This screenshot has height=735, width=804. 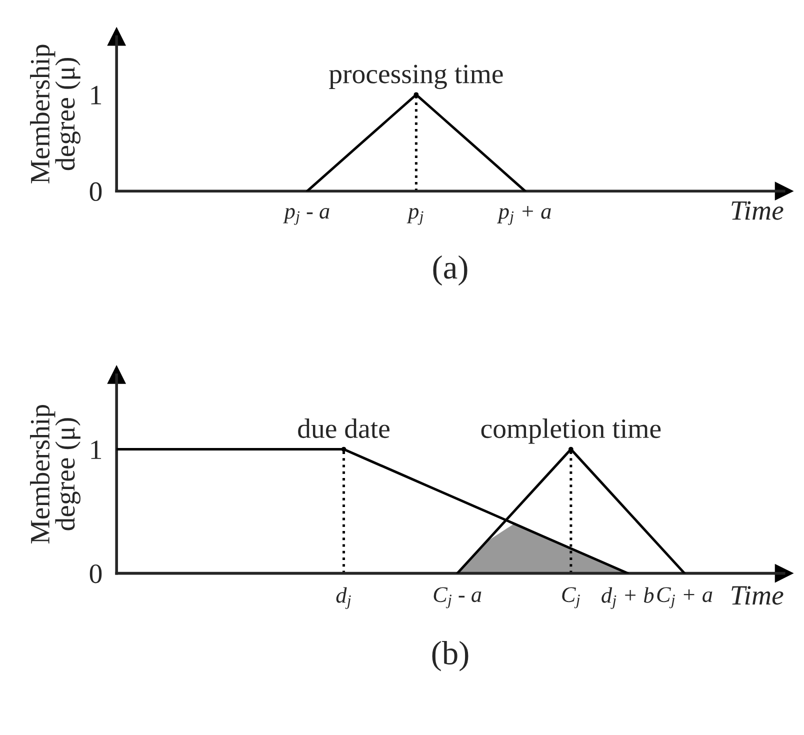 I want to click on annotation: processing time, so click(x=416, y=77).